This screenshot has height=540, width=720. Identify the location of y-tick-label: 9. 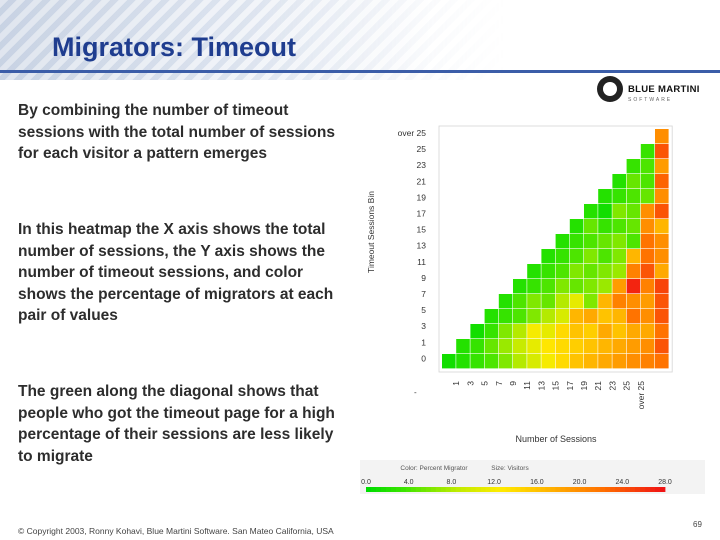
(423, 278).